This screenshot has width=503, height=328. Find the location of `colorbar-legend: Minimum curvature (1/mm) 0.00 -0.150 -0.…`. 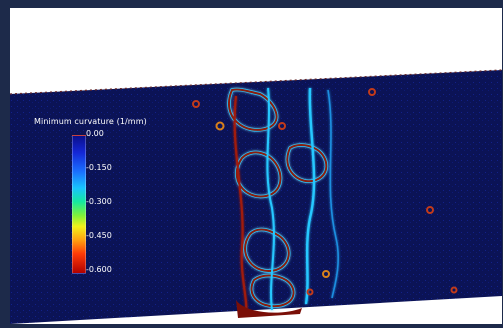

colorbar-legend: Minimum curvature (1/mm) 0.00 -0.150 -0.… is located at coordinates (83, 201).